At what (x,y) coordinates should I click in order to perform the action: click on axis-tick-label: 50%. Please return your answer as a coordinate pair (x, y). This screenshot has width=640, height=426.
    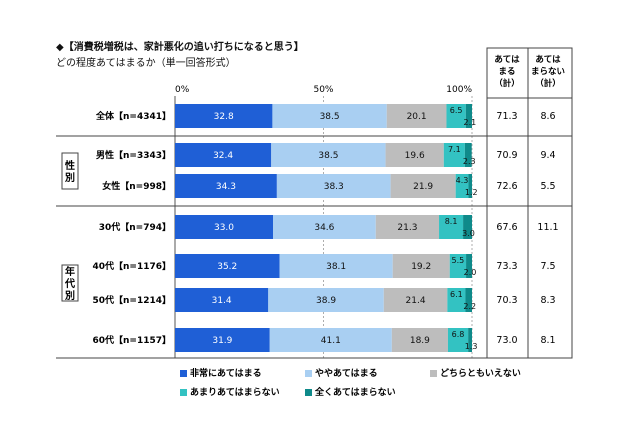
    Looking at the image, I should click on (323, 90).